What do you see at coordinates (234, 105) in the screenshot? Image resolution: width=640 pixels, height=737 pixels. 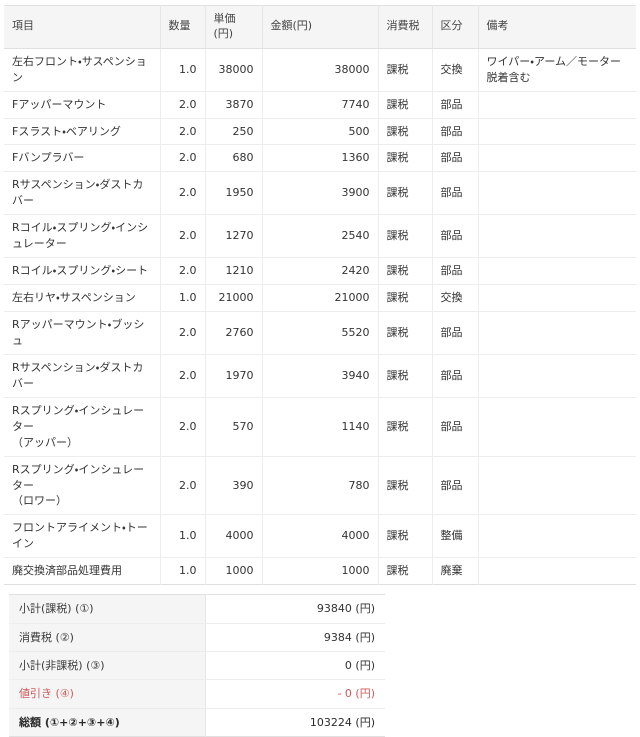 I see `unit-price-cell: 3870` at bounding box center [234, 105].